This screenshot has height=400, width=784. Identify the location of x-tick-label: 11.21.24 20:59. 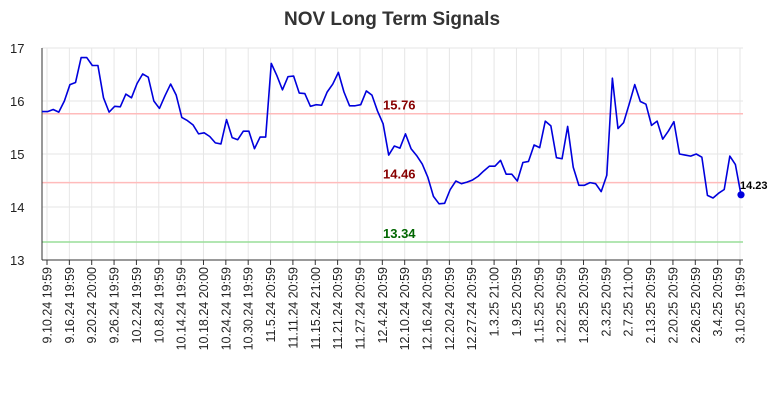
(338, 308).